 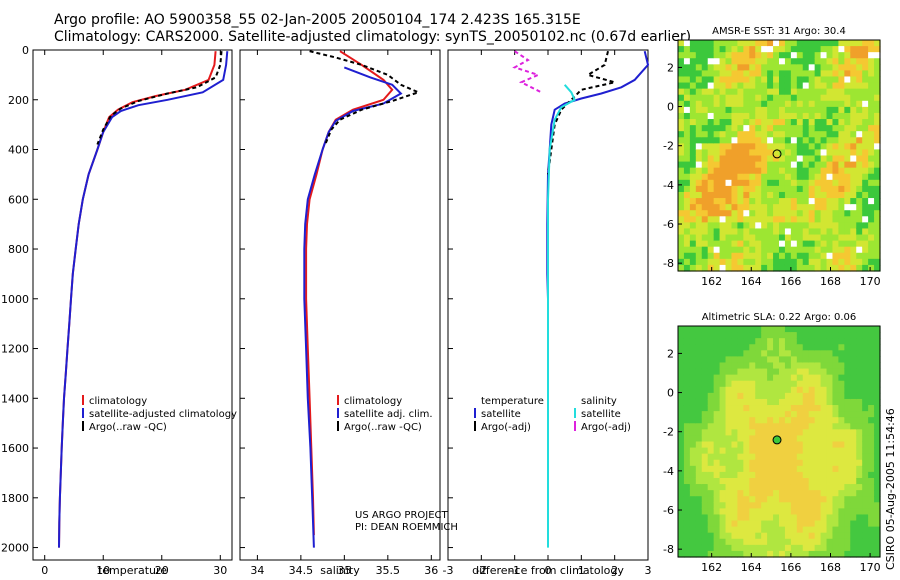 I want to click on difference-series-temperature-argo-adj-, so click(x=581, y=112).